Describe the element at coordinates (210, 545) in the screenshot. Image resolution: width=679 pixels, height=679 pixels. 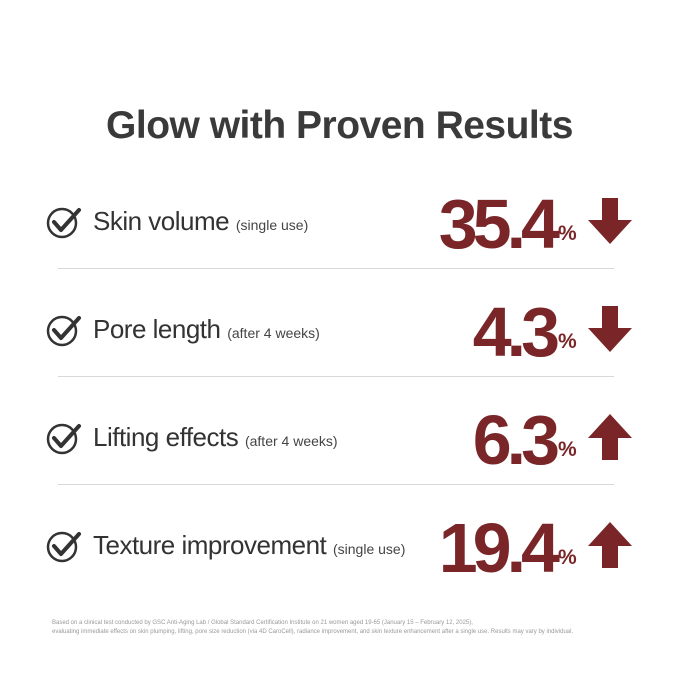
I see `label-text: Texture improvement` at that location.